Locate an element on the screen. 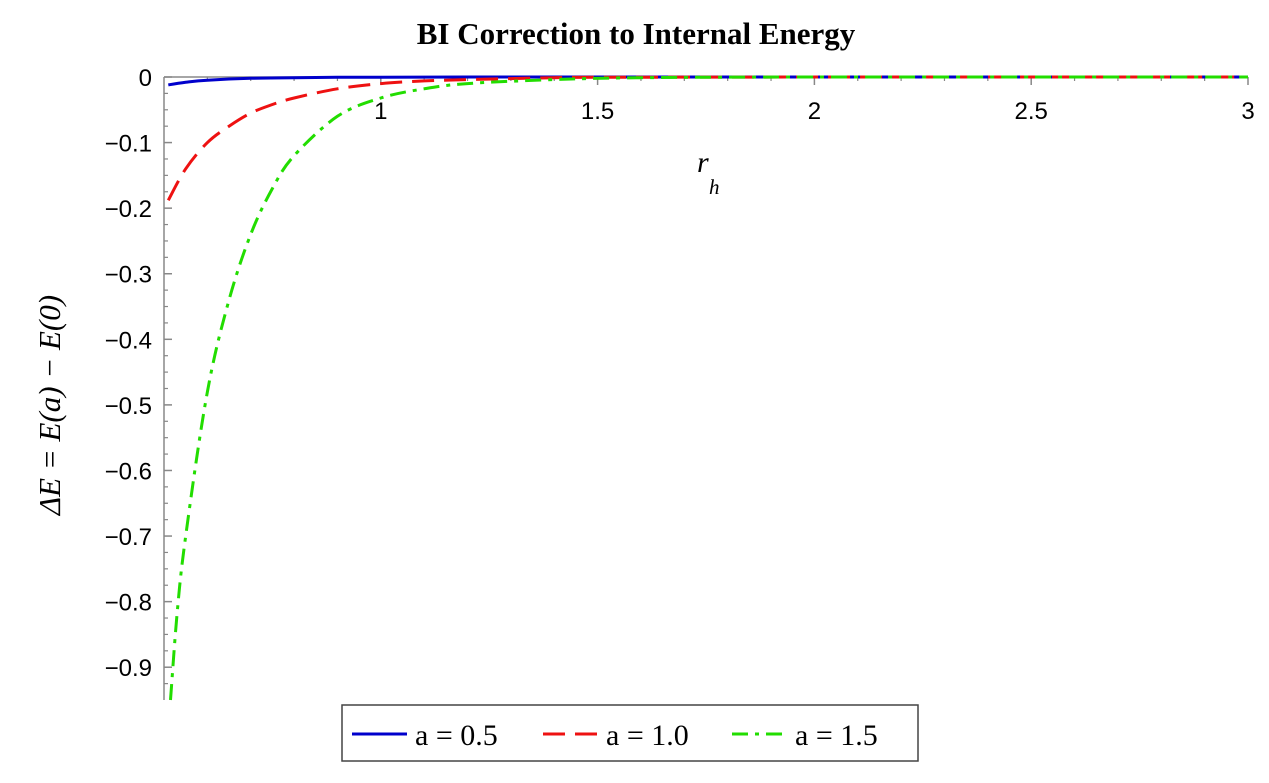  y-tick-label: −0.7 is located at coordinates (128, 537).